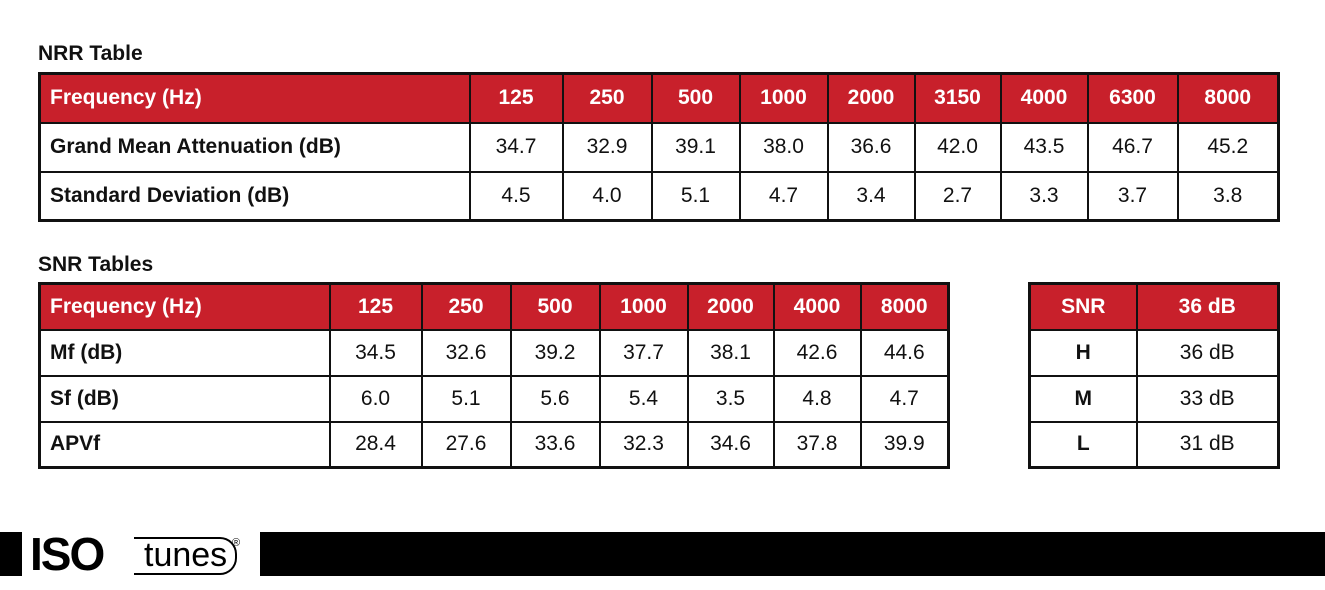 Image resolution: width=1325 pixels, height=590 pixels. Describe the element at coordinates (1044, 196) in the screenshot. I see `table-cell: 3.3` at that location.